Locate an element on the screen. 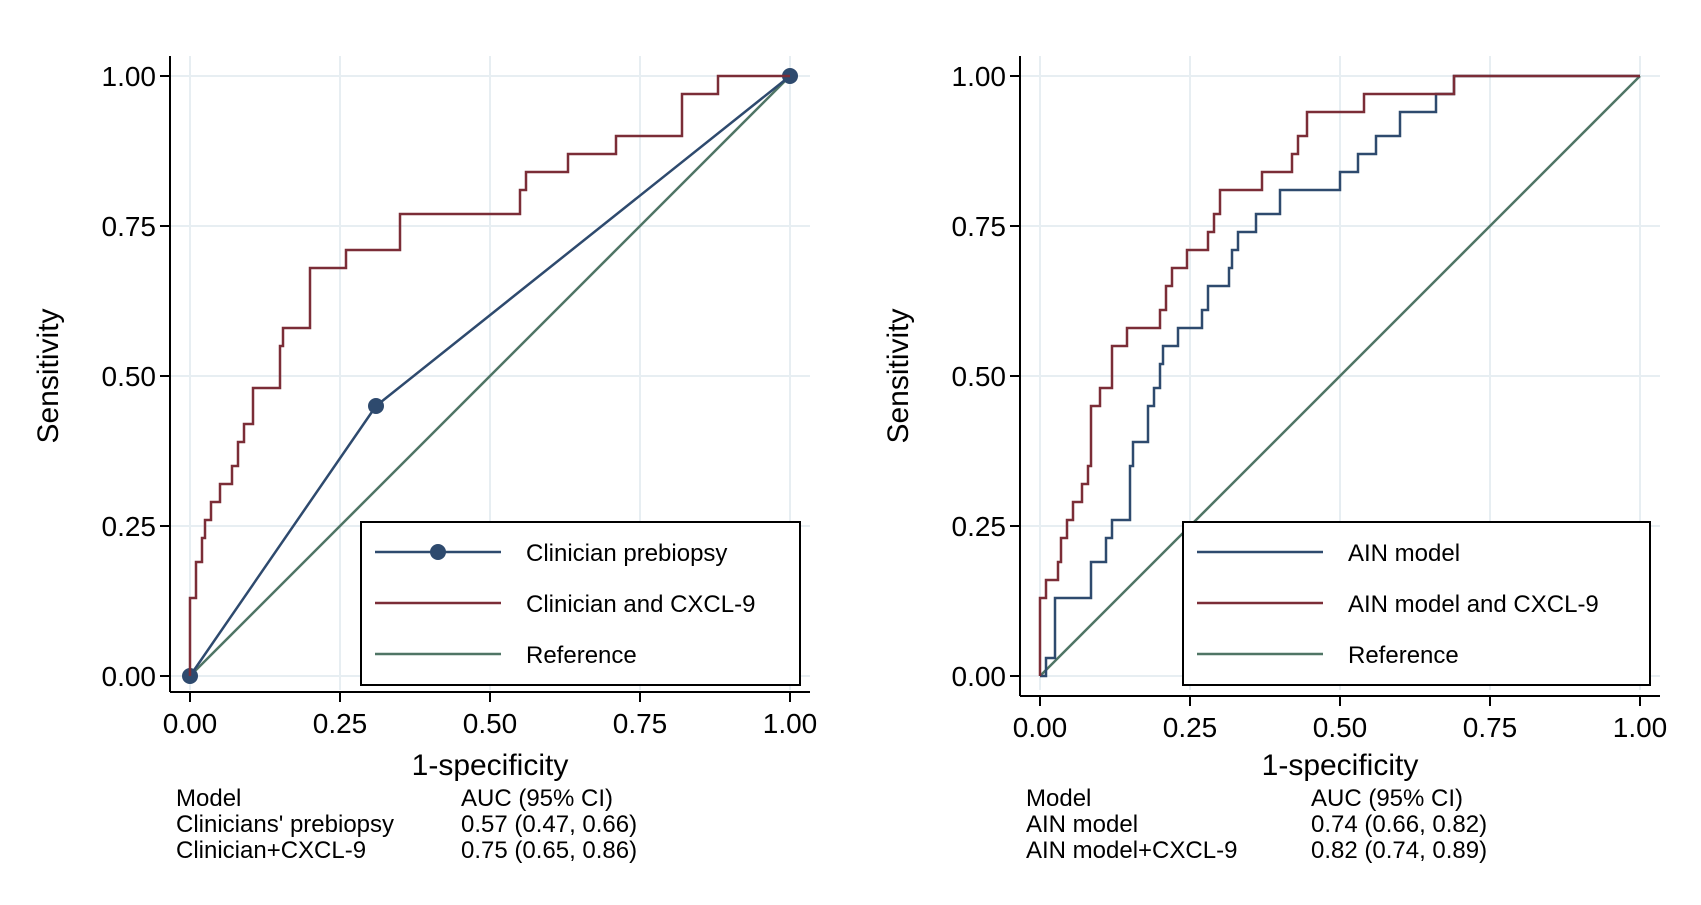 This screenshot has width=1701, height=905. table-cell-auc: 0.75 (0.65, 0.86) is located at coordinates (549, 850).